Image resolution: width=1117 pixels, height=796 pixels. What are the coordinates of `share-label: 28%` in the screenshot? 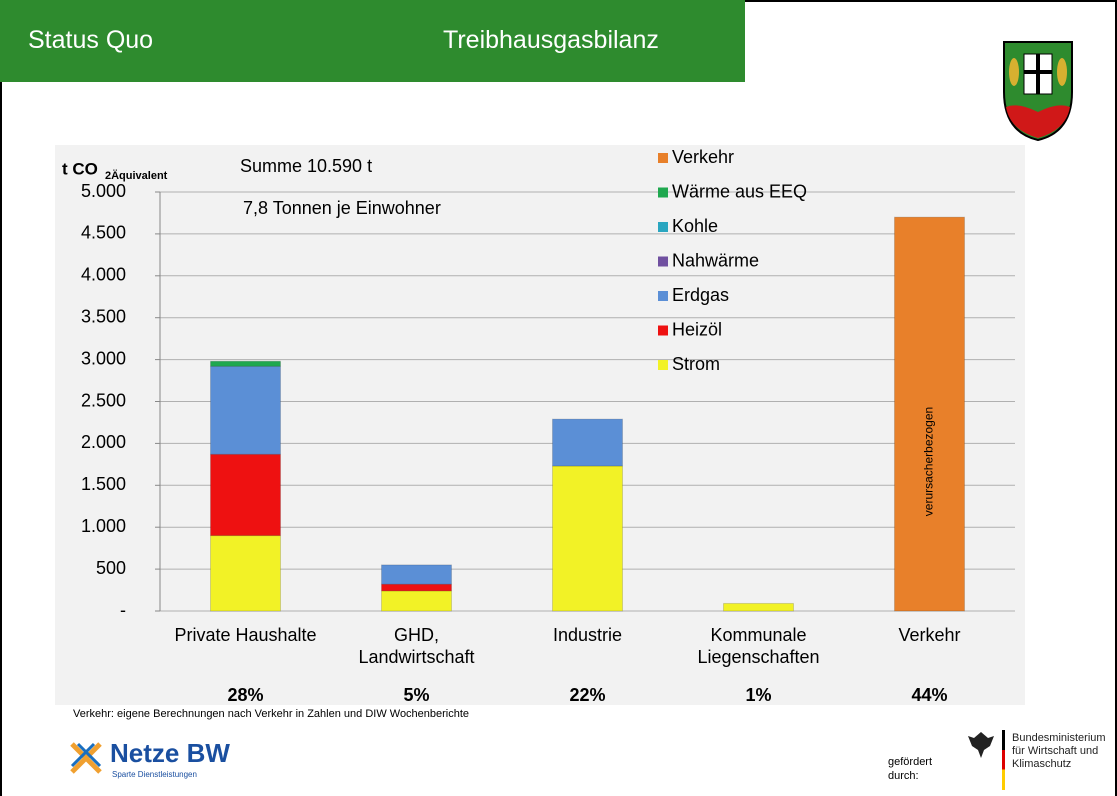 It's located at (245, 695).